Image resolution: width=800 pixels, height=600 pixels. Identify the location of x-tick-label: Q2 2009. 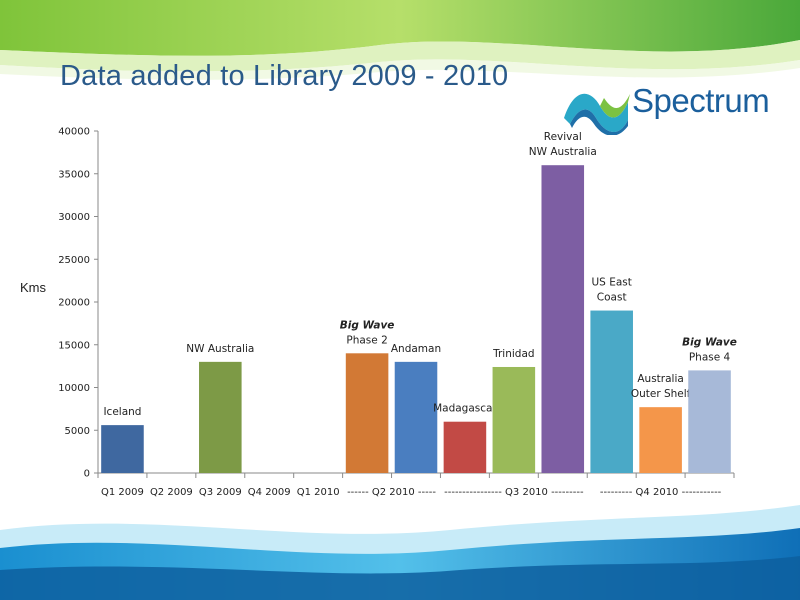
(171, 492).